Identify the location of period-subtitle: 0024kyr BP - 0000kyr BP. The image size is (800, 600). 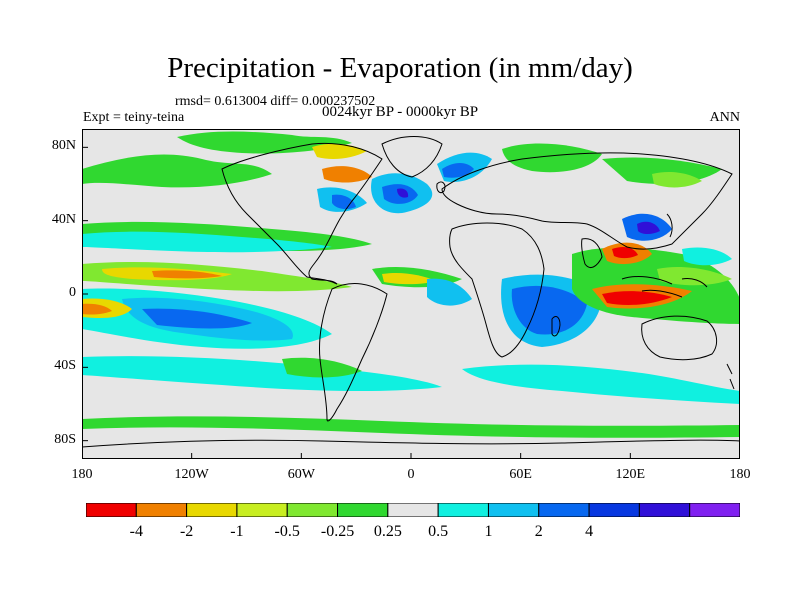
(400, 112).